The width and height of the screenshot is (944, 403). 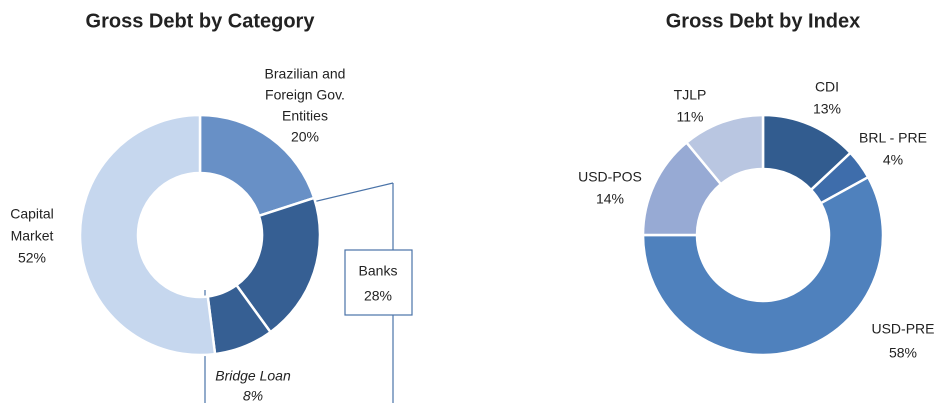 What do you see at coordinates (893, 138) in the screenshot?
I see `slice-label: BRL - PRE` at bounding box center [893, 138].